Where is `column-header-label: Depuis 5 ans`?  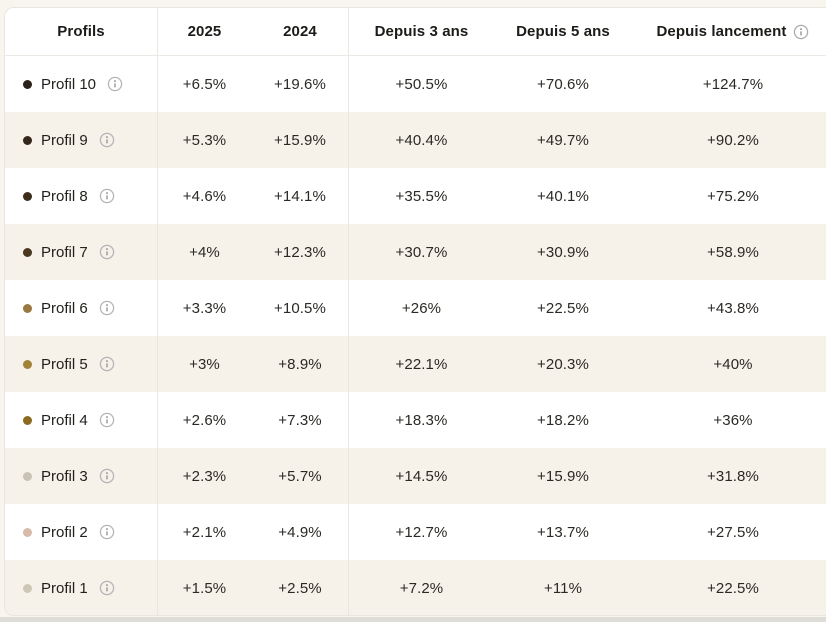
column-header-label: Depuis 5 ans is located at coordinates (563, 31).